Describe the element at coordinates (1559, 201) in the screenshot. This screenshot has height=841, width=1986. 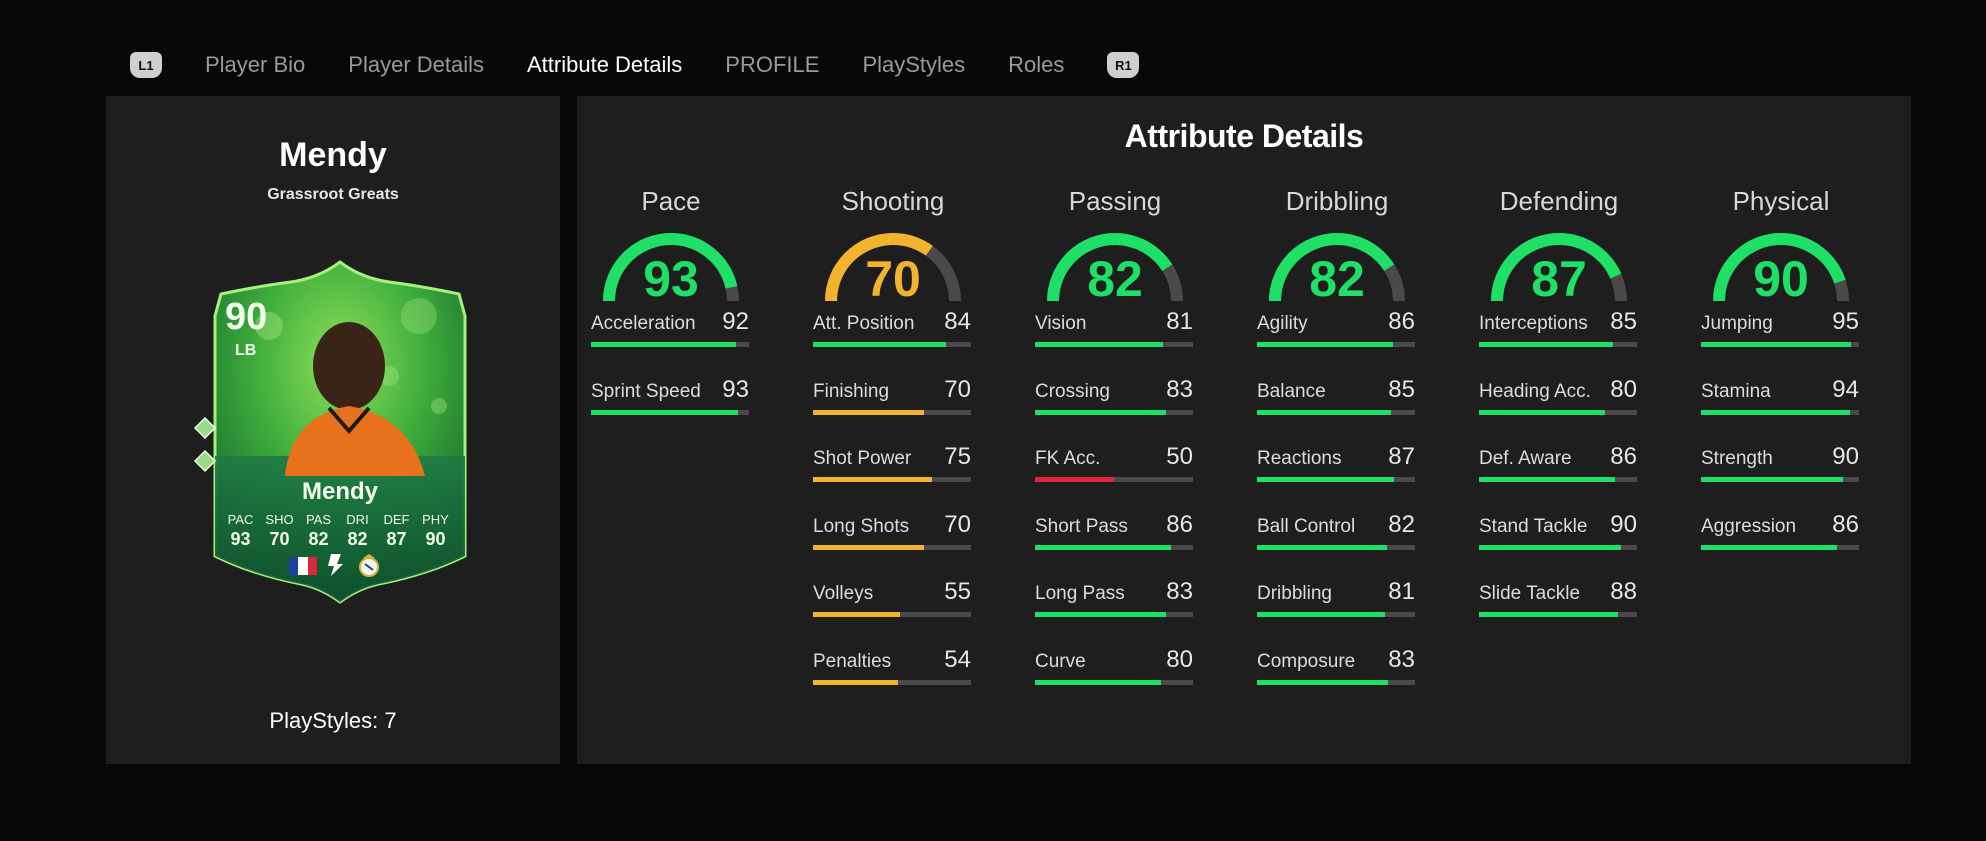
I see `category-name: Defending` at that location.